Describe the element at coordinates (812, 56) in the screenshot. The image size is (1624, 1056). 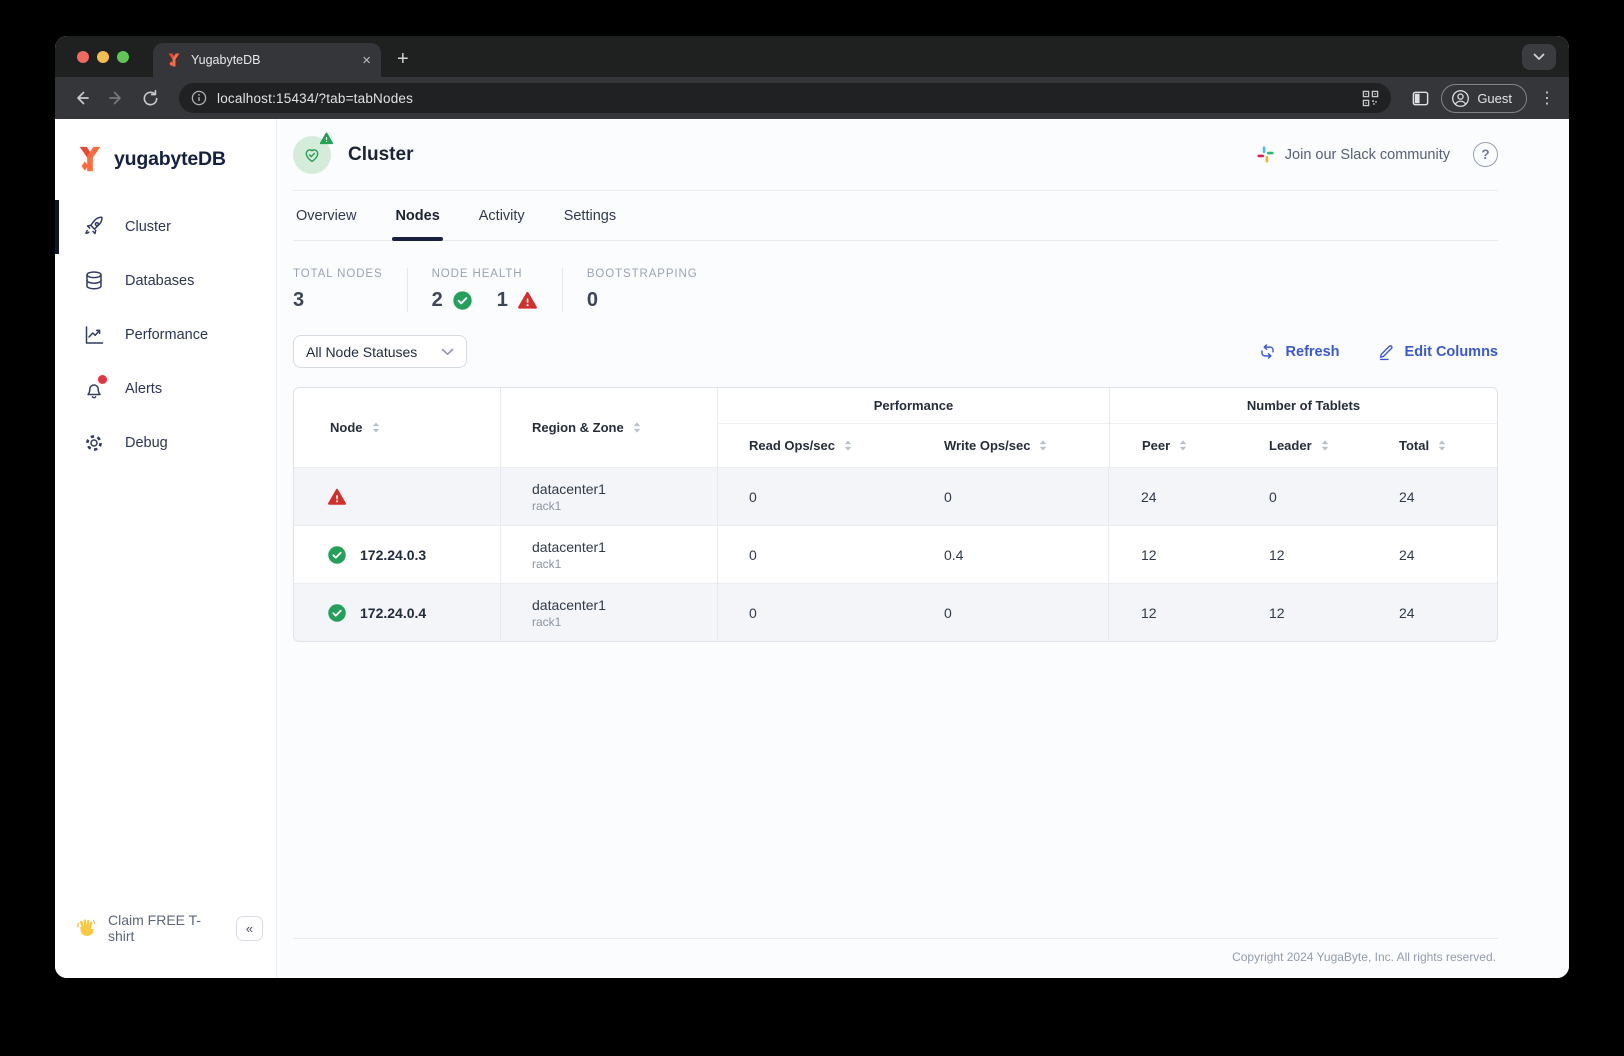
I see `browser-tab-strip: YugabyteDB × +` at that location.